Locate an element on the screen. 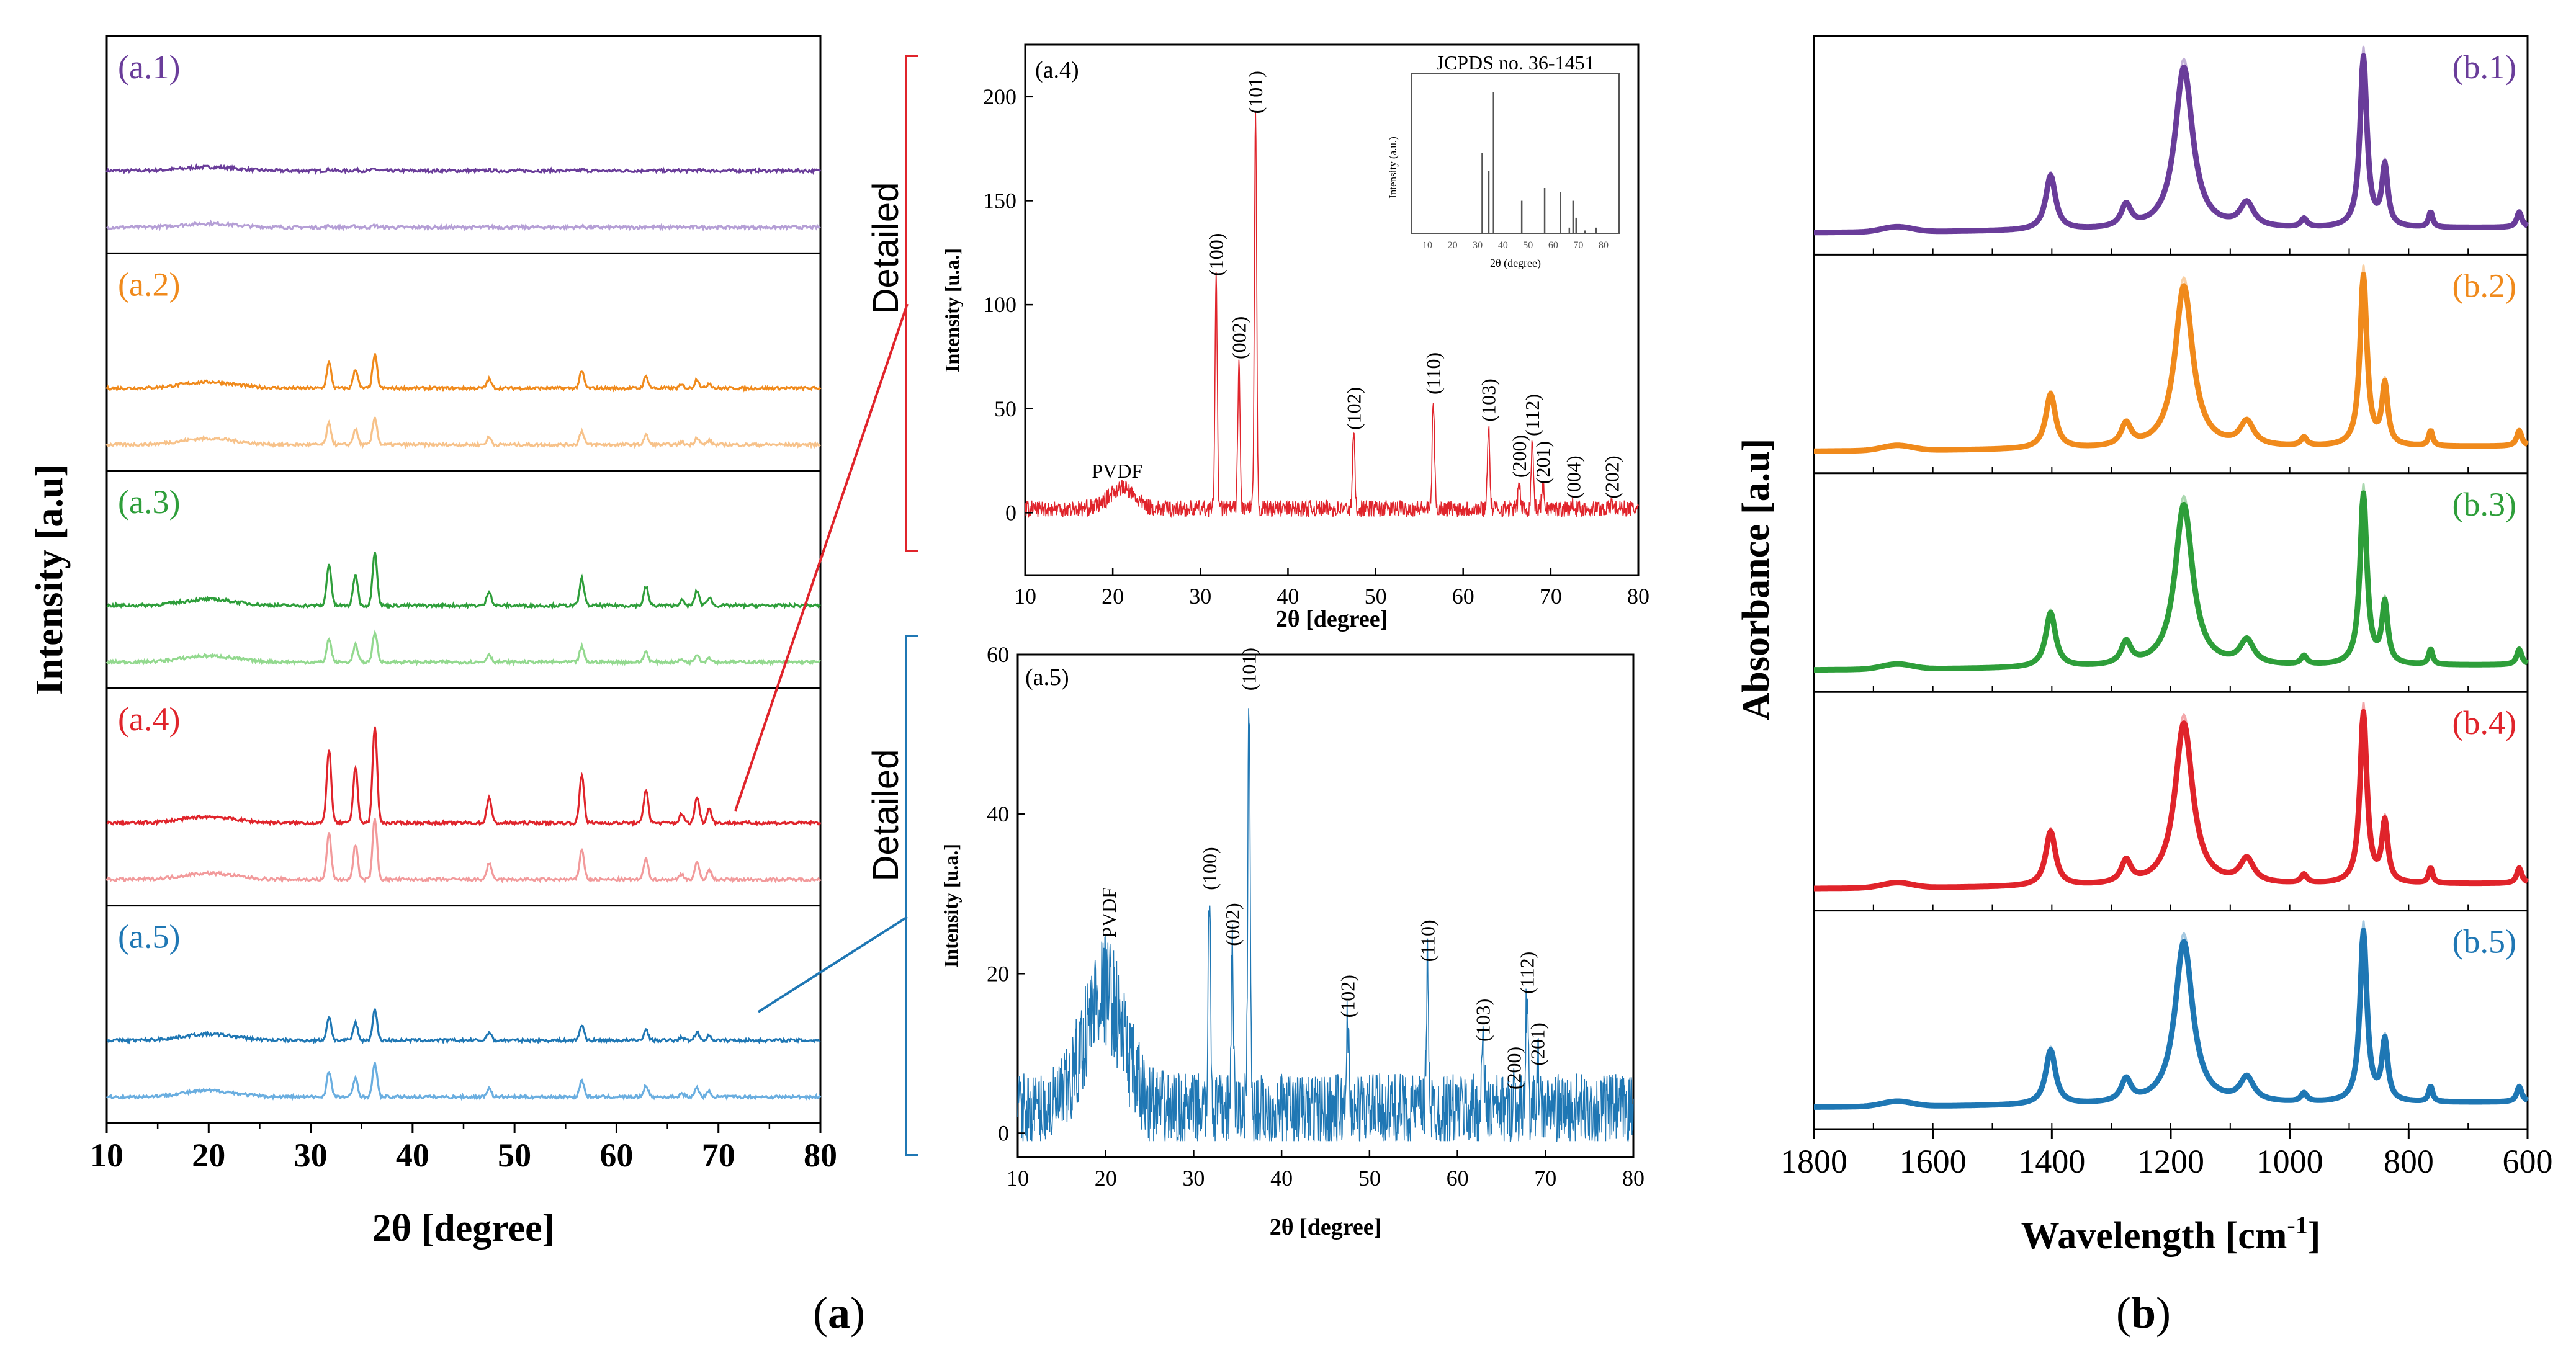  xrd-curve-a1-dark is located at coordinates (464, 169).